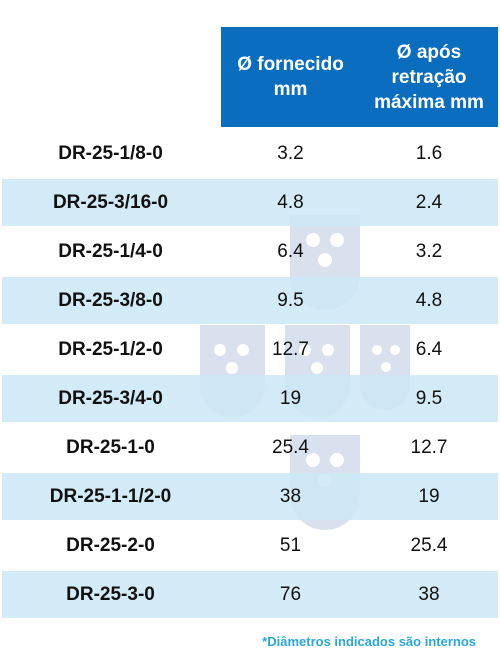  I want to click on recovered-diameter: 25.4, so click(429, 545).